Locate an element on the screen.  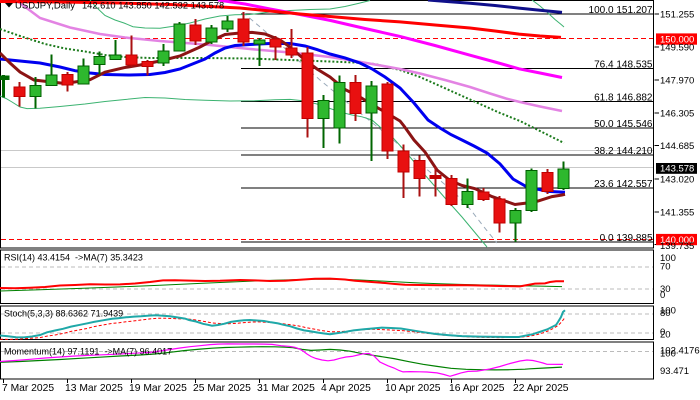
svg-text: 139.735 is located at coordinates (677, 246).